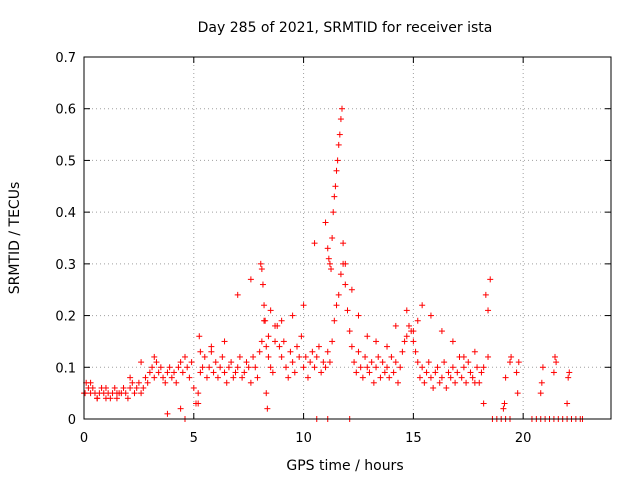 Image resolution: width=640 pixels, height=480 pixels. Describe the element at coordinates (303, 438) in the screenshot. I see `x-tick-label: 10` at that location.